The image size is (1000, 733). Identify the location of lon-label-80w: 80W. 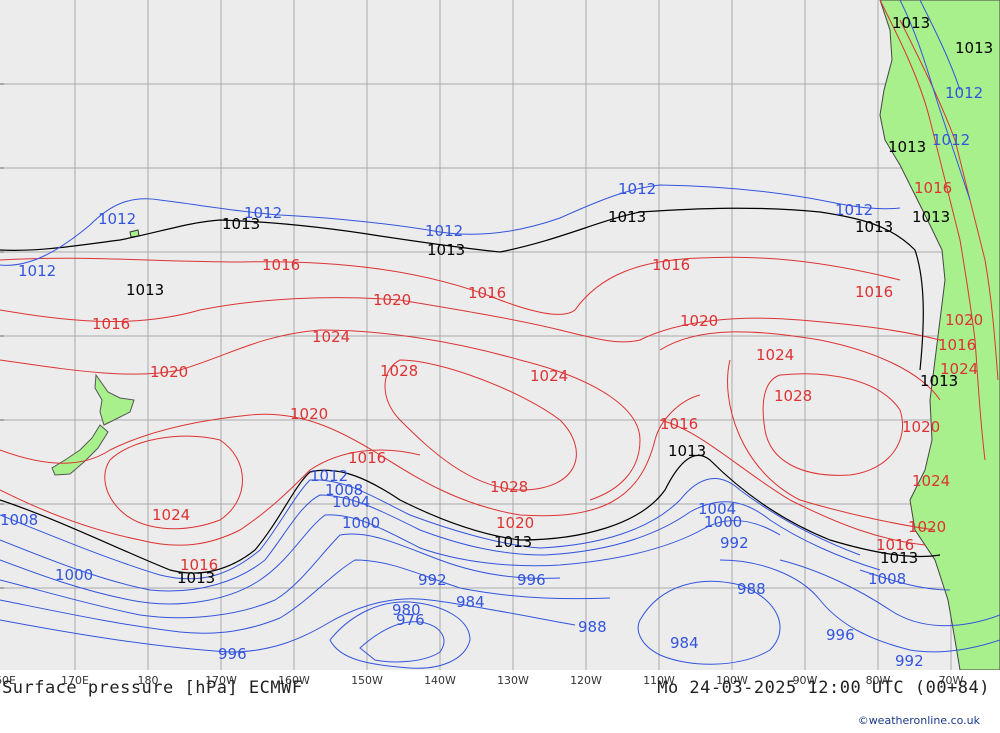
(878, 680).